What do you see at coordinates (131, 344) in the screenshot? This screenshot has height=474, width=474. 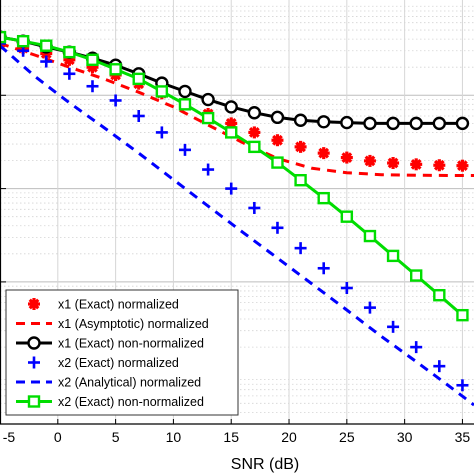 I see `legend-label: x1 (Exact) non-normalized` at bounding box center [131, 344].